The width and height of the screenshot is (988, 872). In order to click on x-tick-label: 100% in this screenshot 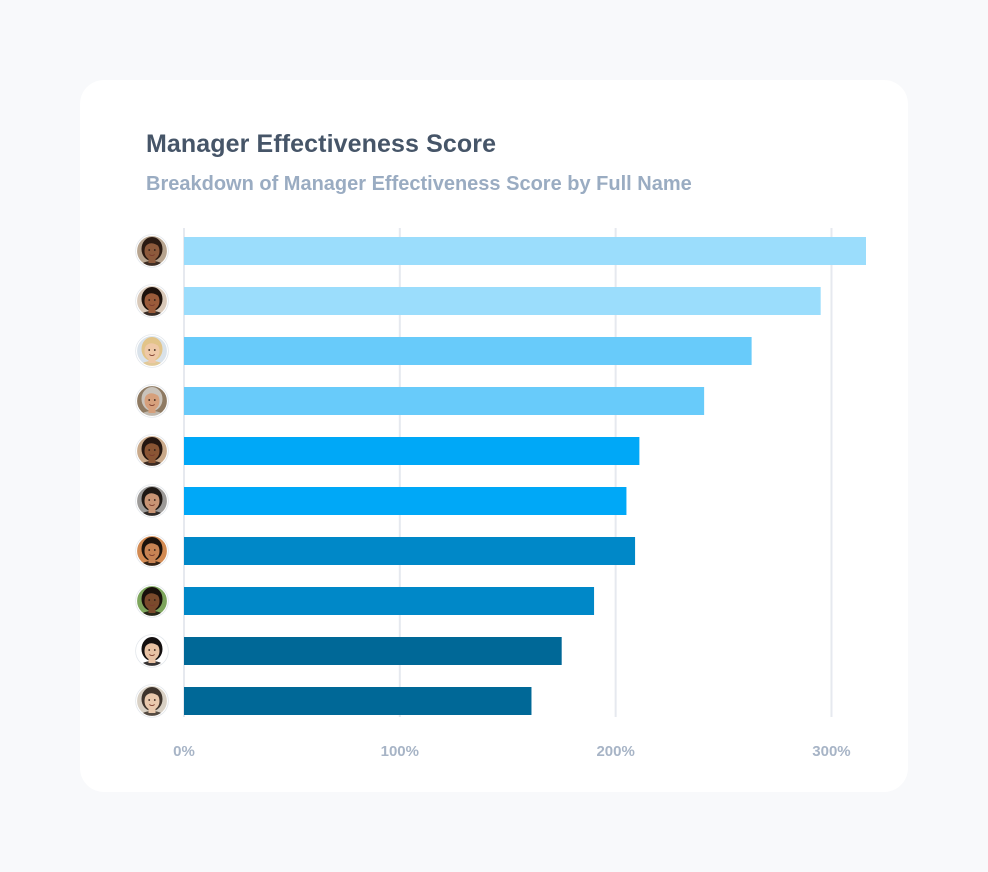, I will do `click(400, 751)`.